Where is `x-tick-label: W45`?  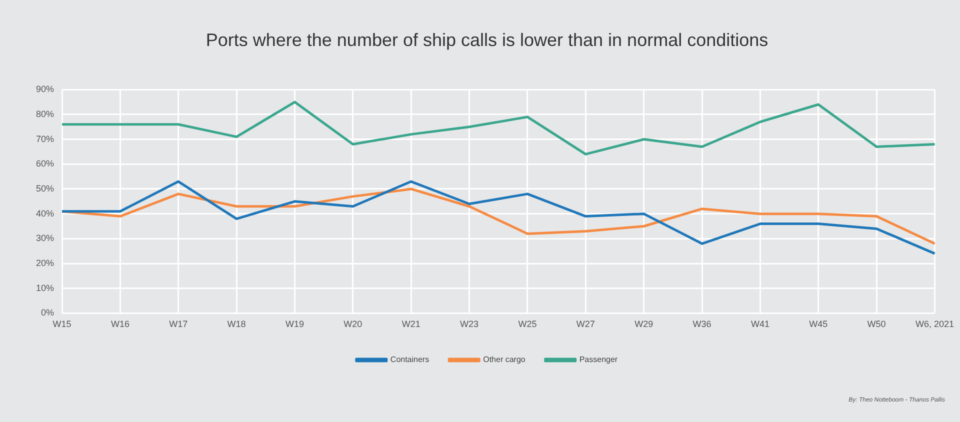 x-tick-label: W45 is located at coordinates (818, 324).